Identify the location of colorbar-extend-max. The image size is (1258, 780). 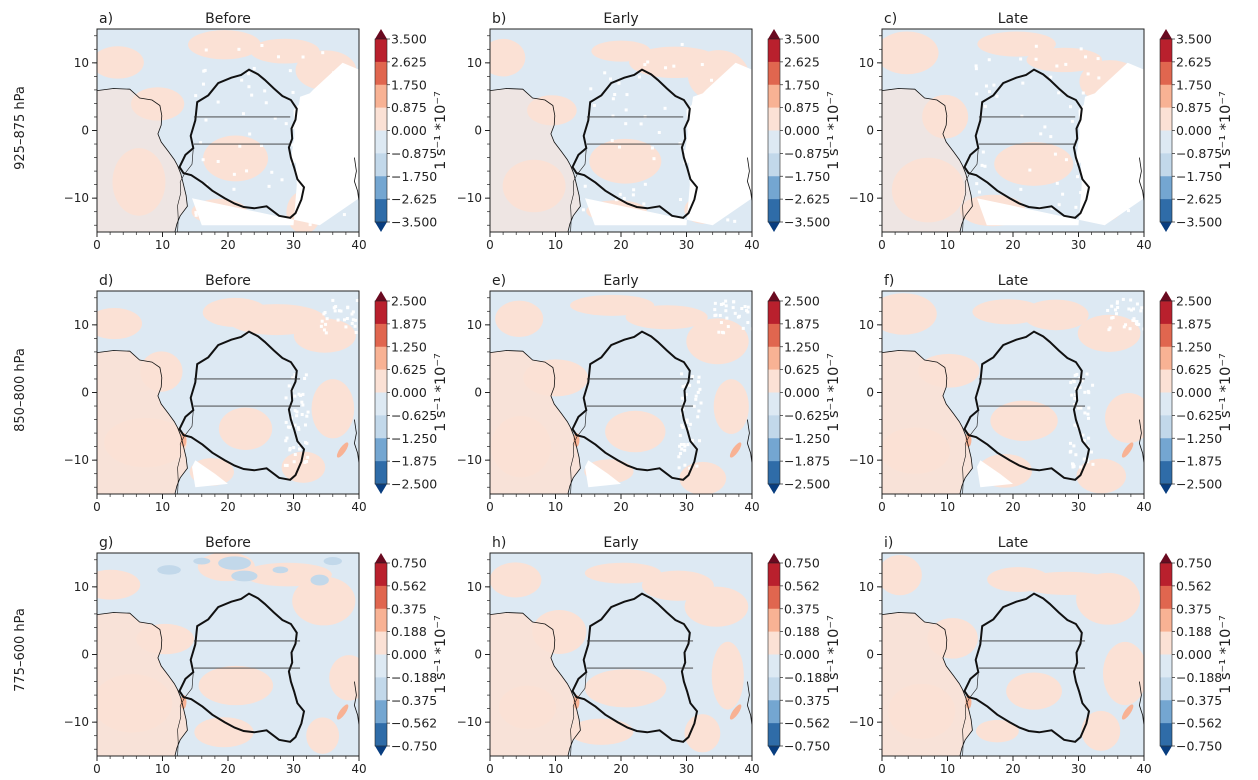
(381, 558).